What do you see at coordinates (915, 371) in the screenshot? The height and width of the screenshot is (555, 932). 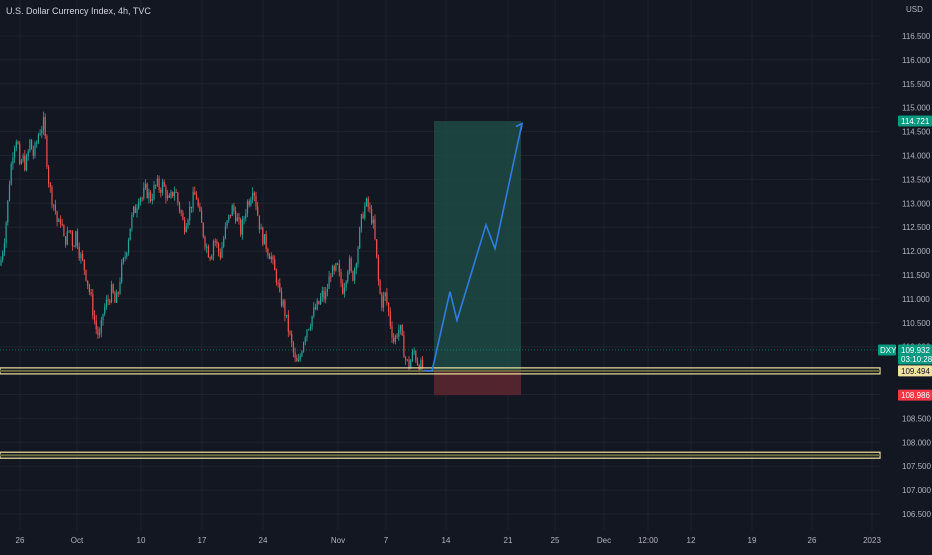 I see `price-label-text: 109.494` at bounding box center [915, 371].